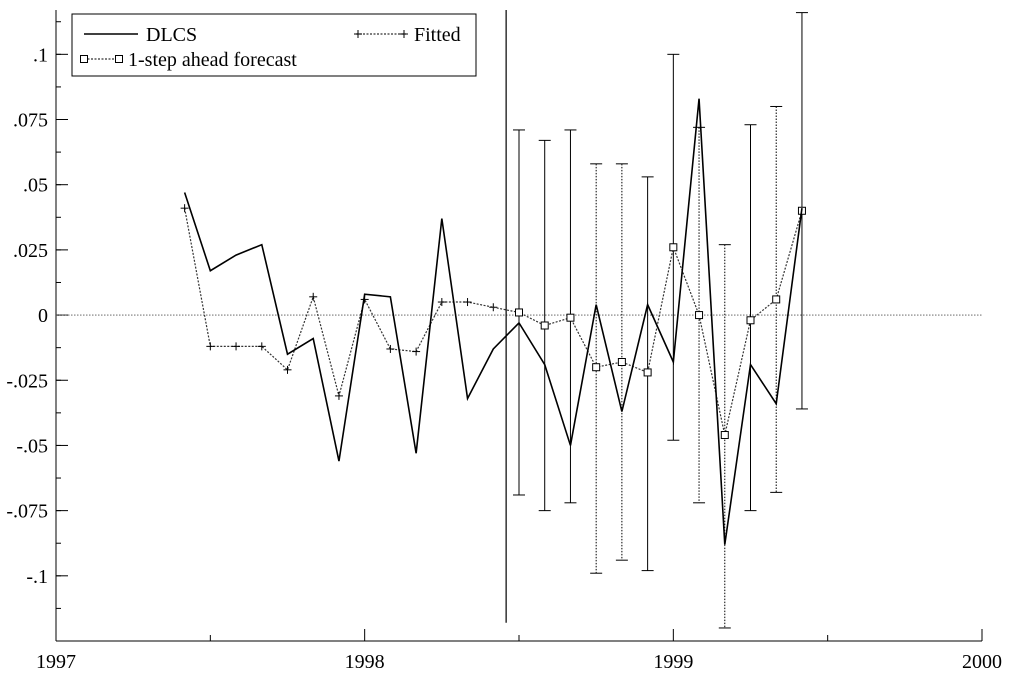 The height and width of the screenshot is (674, 1018). Describe the element at coordinates (171, 35) in the screenshot. I see `legend-label-dlcs: DLCS` at that location.